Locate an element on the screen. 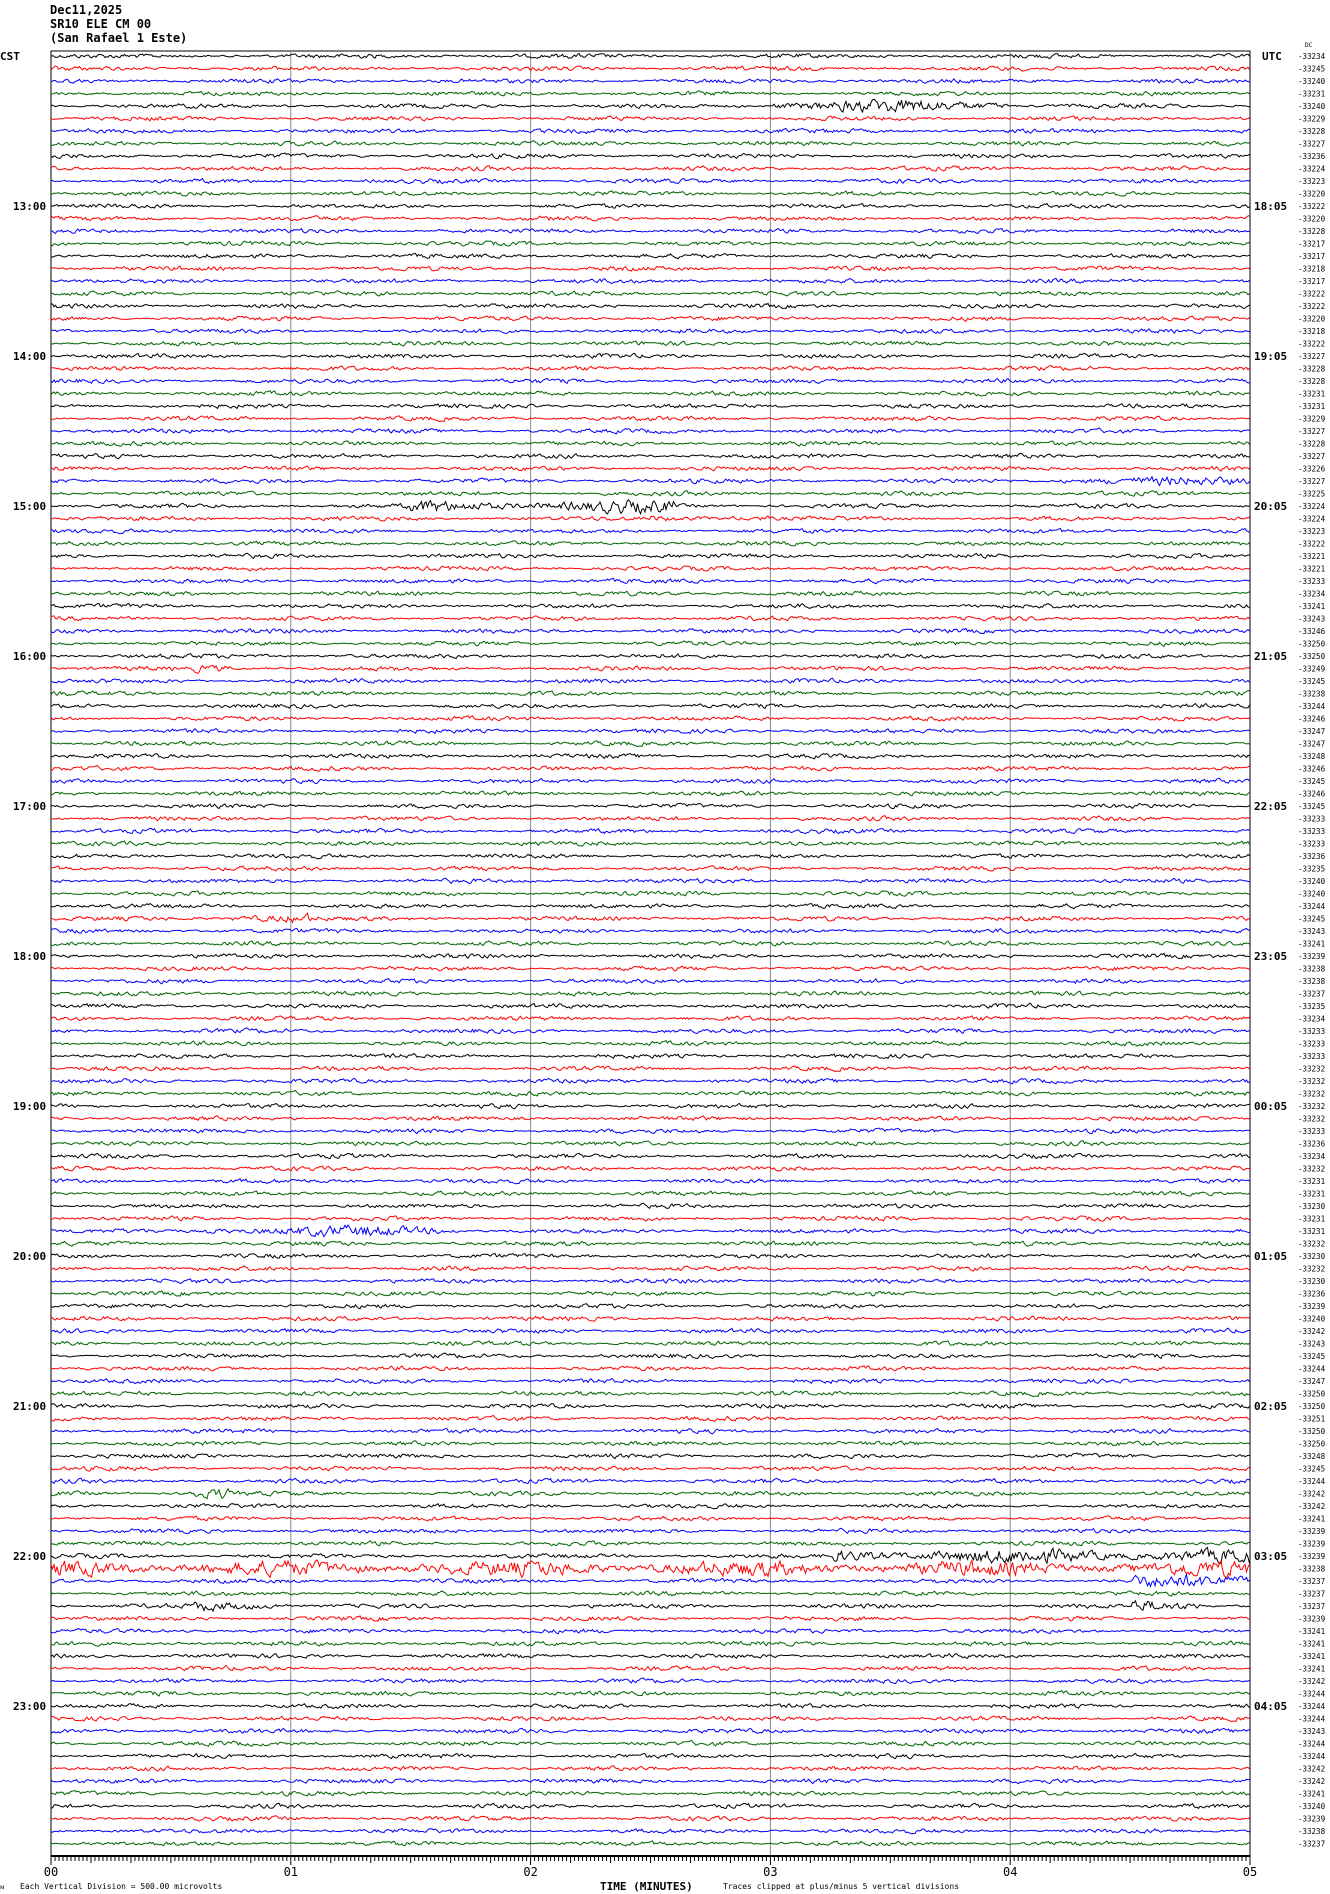 This screenshot has height=1894, width=1330. dc-offset-label: -33226 is located at coordinates (1312, 469).